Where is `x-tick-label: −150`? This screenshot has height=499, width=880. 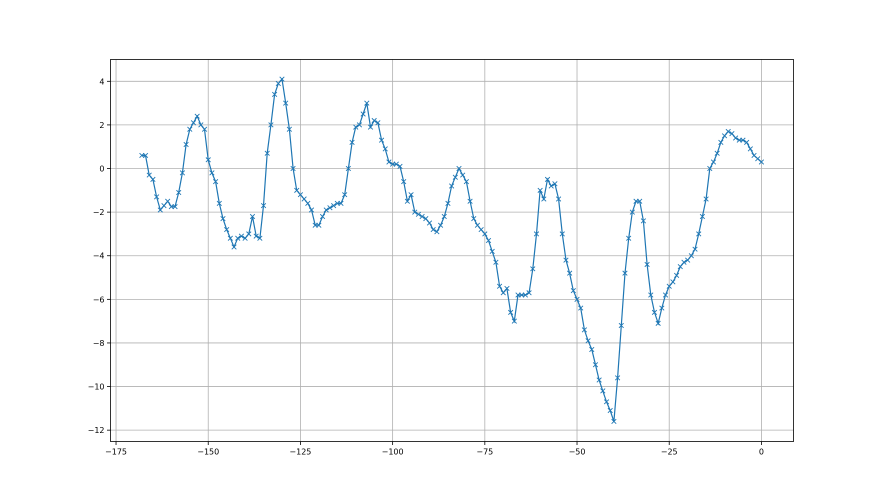 x-tick-label: −150 is located at coordinates (208, 452).